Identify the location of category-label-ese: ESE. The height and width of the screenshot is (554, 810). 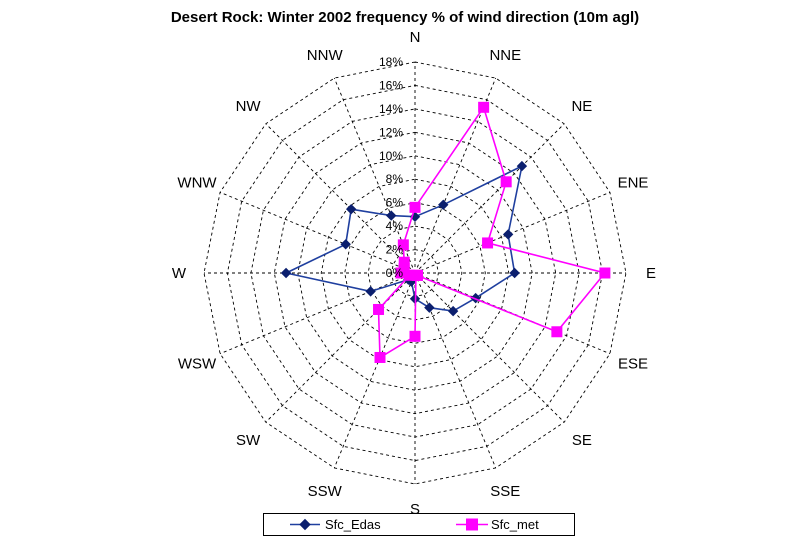
(633, 363).